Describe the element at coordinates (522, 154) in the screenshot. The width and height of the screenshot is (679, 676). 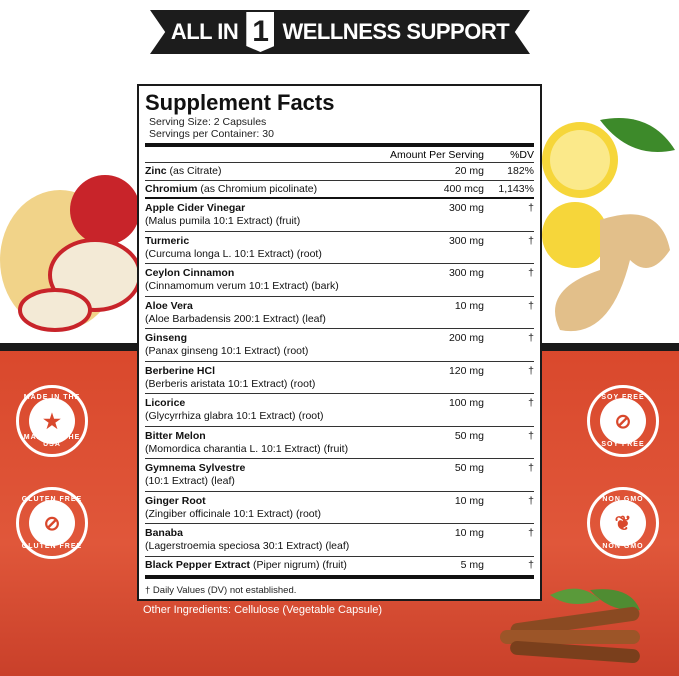
I see `dv-header: %DV` at that location.